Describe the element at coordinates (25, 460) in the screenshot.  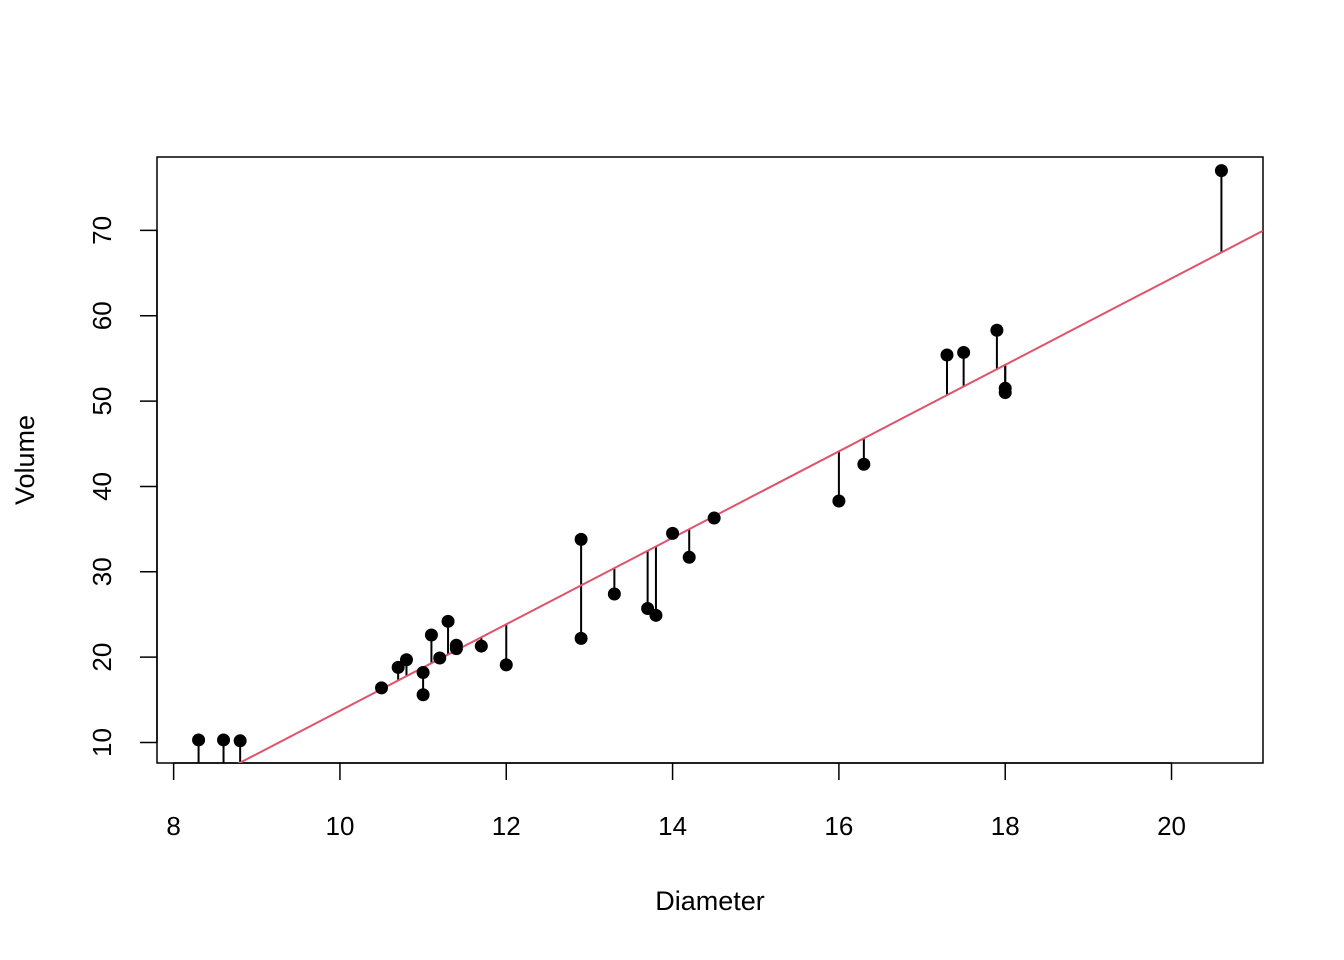
I see `y-axis-title: Volume` at that location.